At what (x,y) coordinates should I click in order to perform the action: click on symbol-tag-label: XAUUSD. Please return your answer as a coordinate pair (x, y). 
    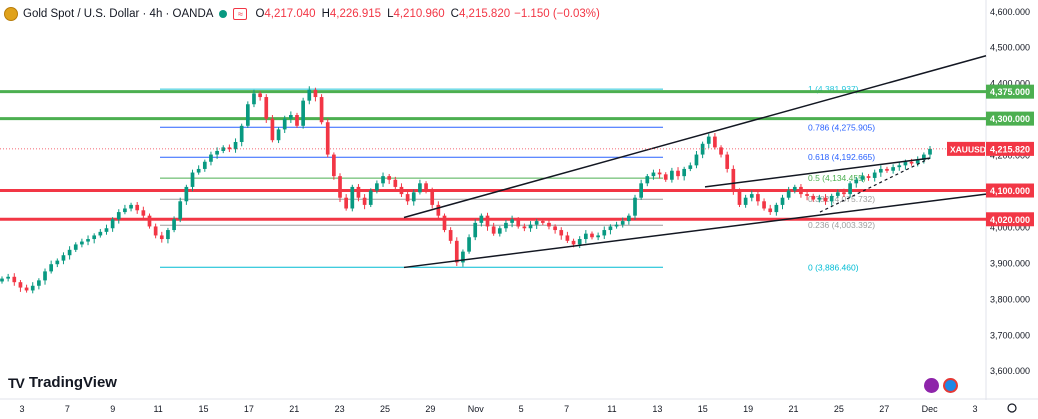
    Looking at the image, I should click on (968, 149).